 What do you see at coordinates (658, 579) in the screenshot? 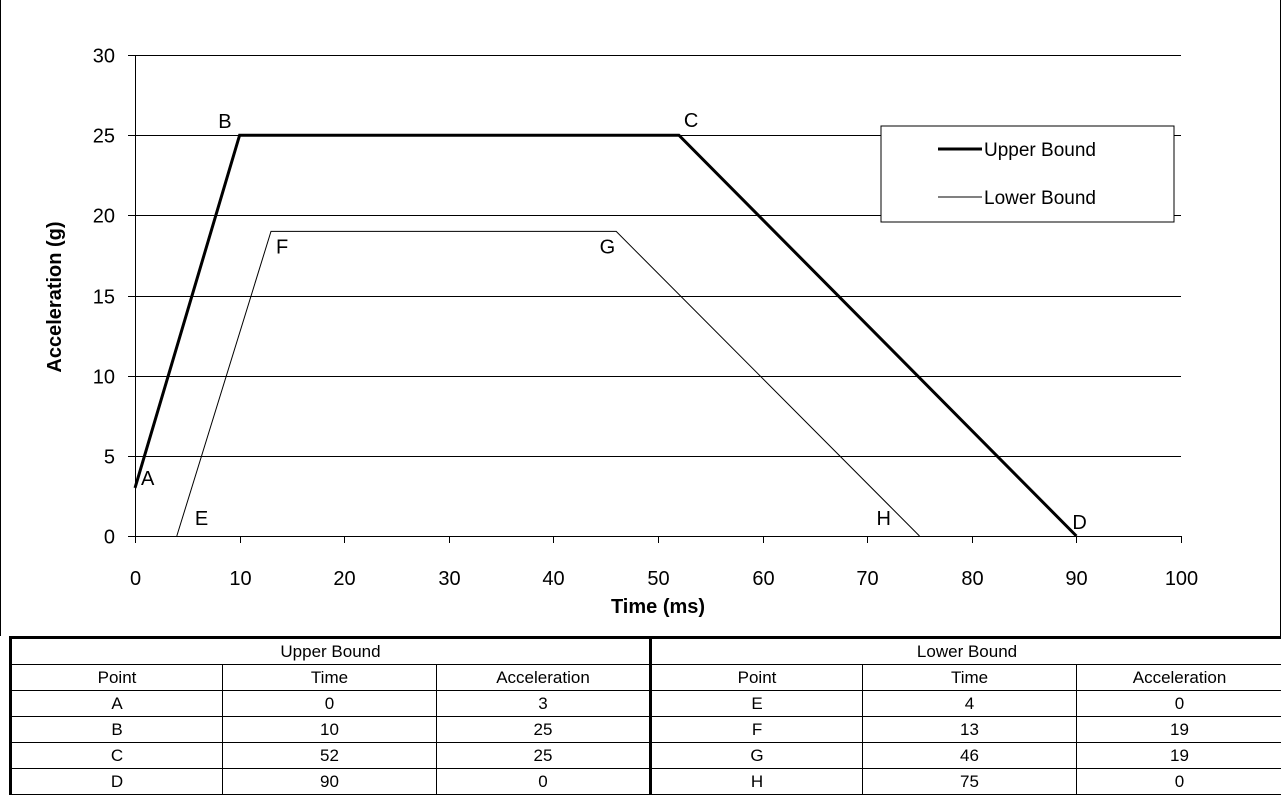
I see `x-tick-label: 50` at bounding box center [658, 579].